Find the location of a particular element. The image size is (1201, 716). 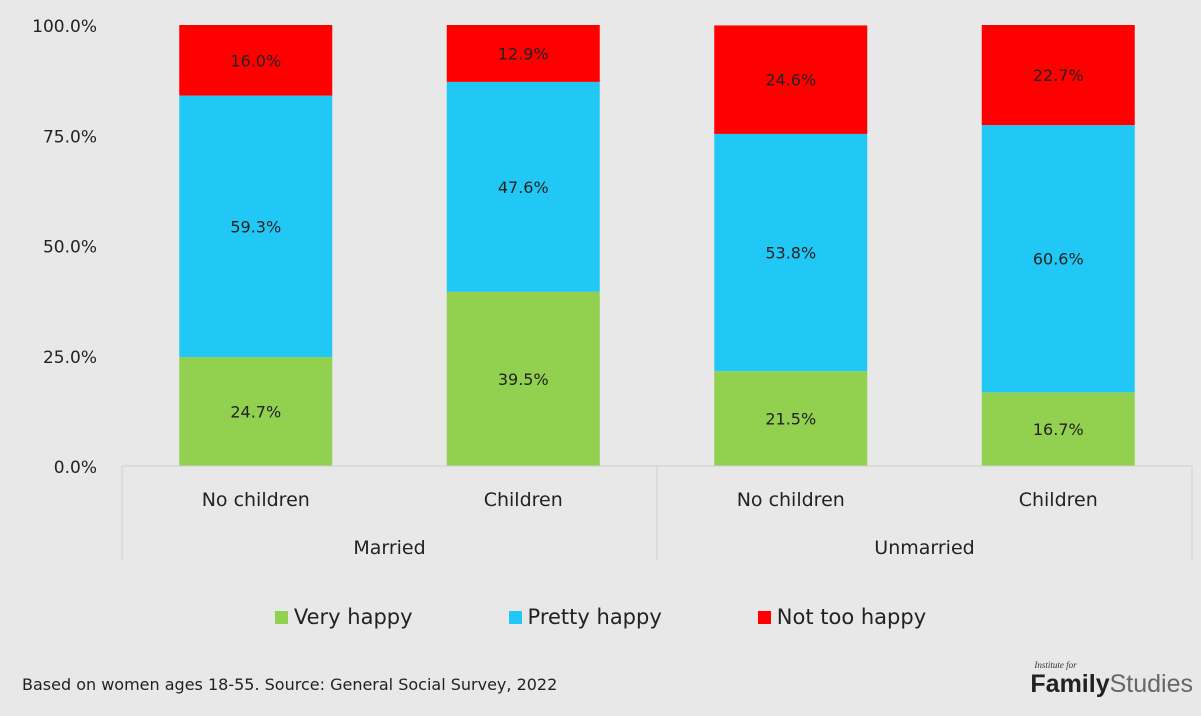

data-label: 22.7% is located at coordinates (1058, 75).